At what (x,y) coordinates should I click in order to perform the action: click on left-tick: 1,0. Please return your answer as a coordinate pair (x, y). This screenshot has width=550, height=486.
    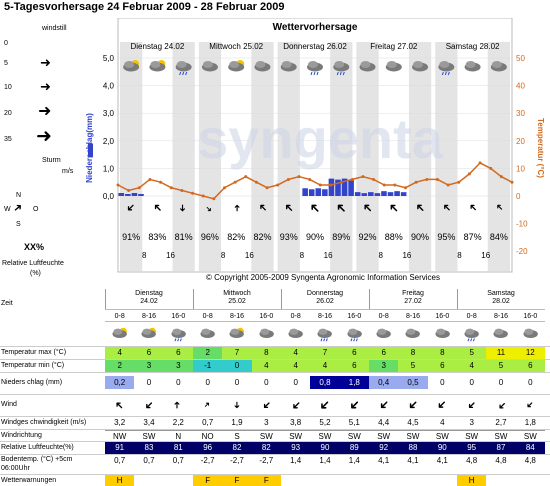
    Looking at the image, I should click on (109, 168).